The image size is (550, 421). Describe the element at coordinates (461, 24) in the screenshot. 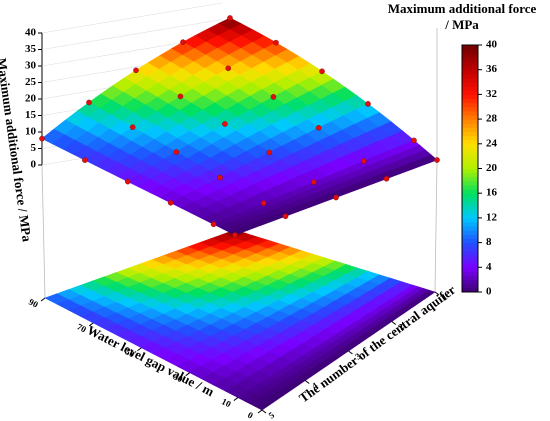

I see `colorbar-title: / MPa` at that location.